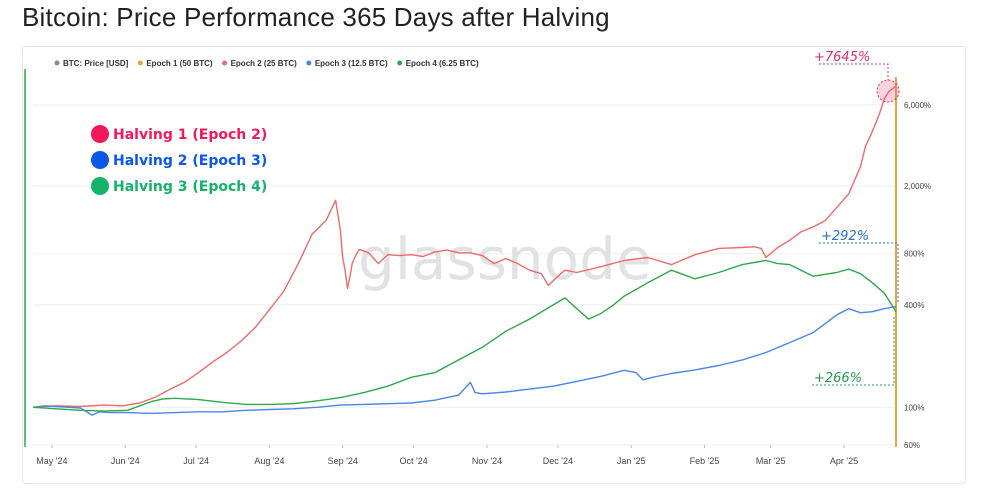  I want to click on annotation-epoch4-gain: +266%, so click(838, 378).